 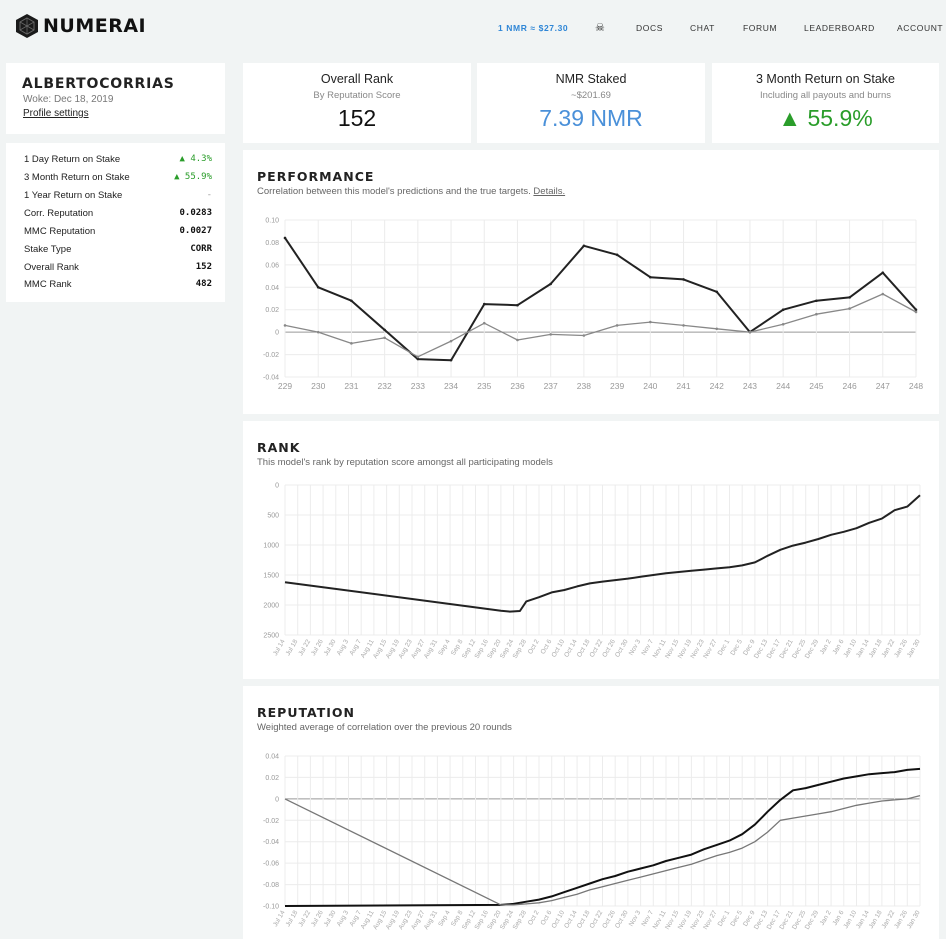 I want to click on profile-settings-link: Profile settings, so click(x=56, y=113).